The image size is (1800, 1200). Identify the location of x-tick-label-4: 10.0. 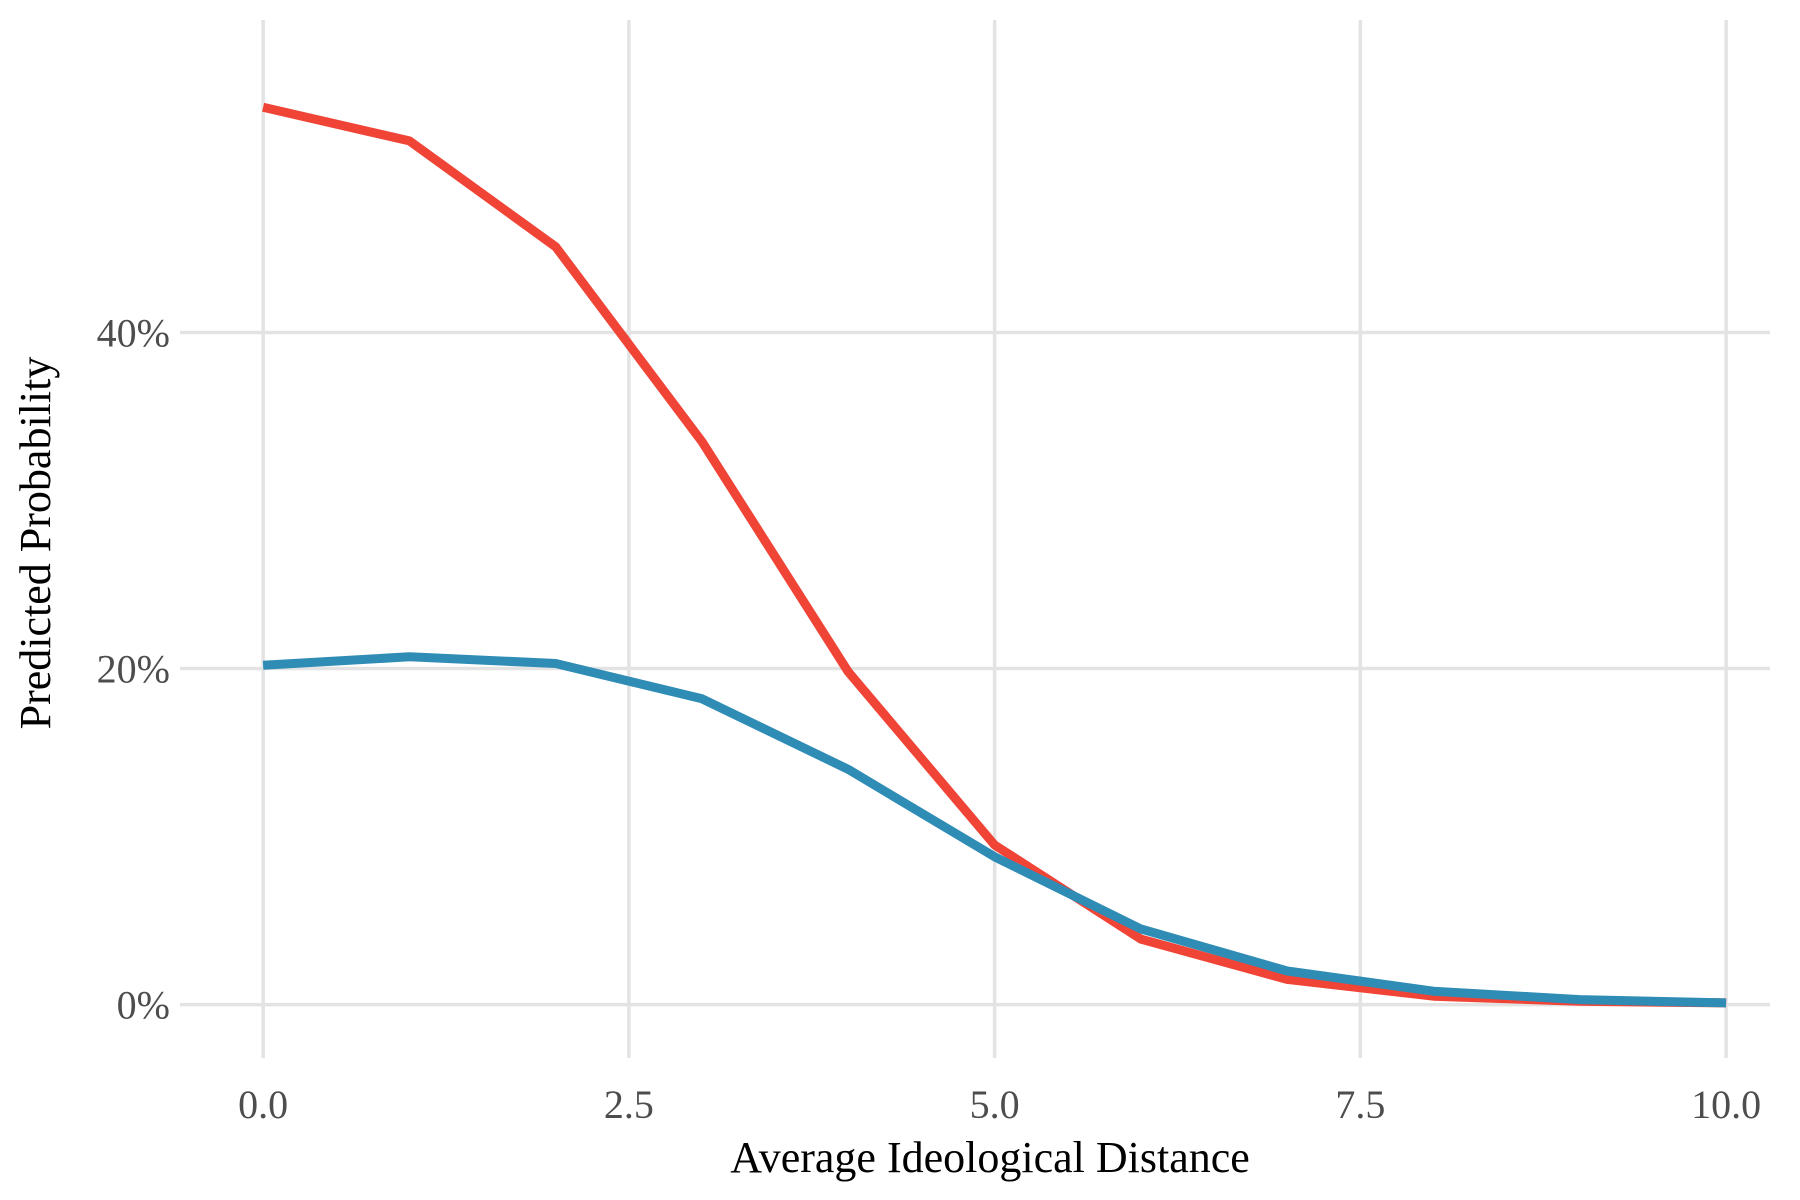
(1726, 1104).